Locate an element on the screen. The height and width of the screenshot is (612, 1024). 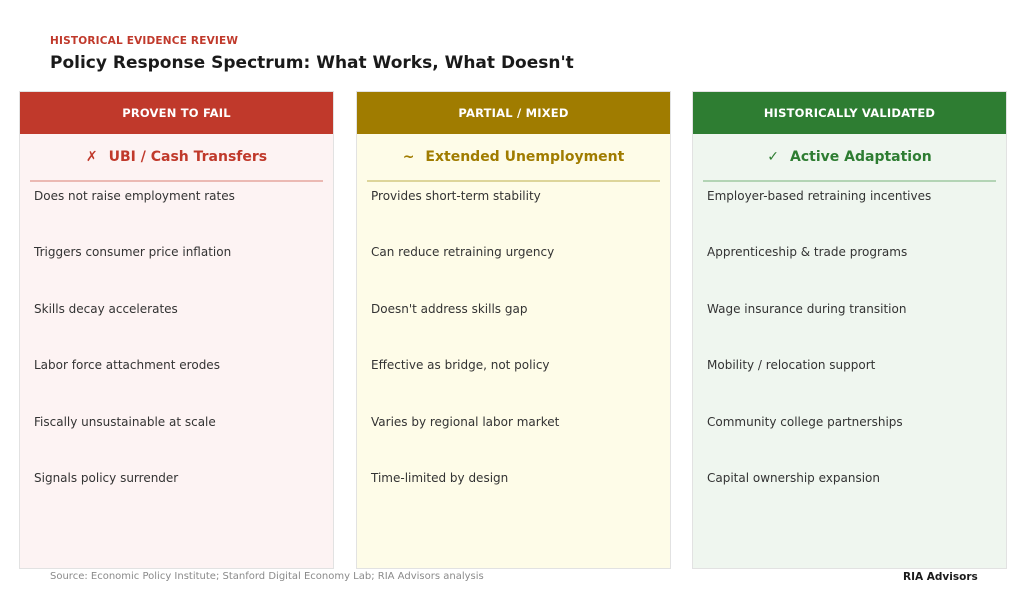
list-item: Effective as bridge, not policy is located at coordinates (460, 365).